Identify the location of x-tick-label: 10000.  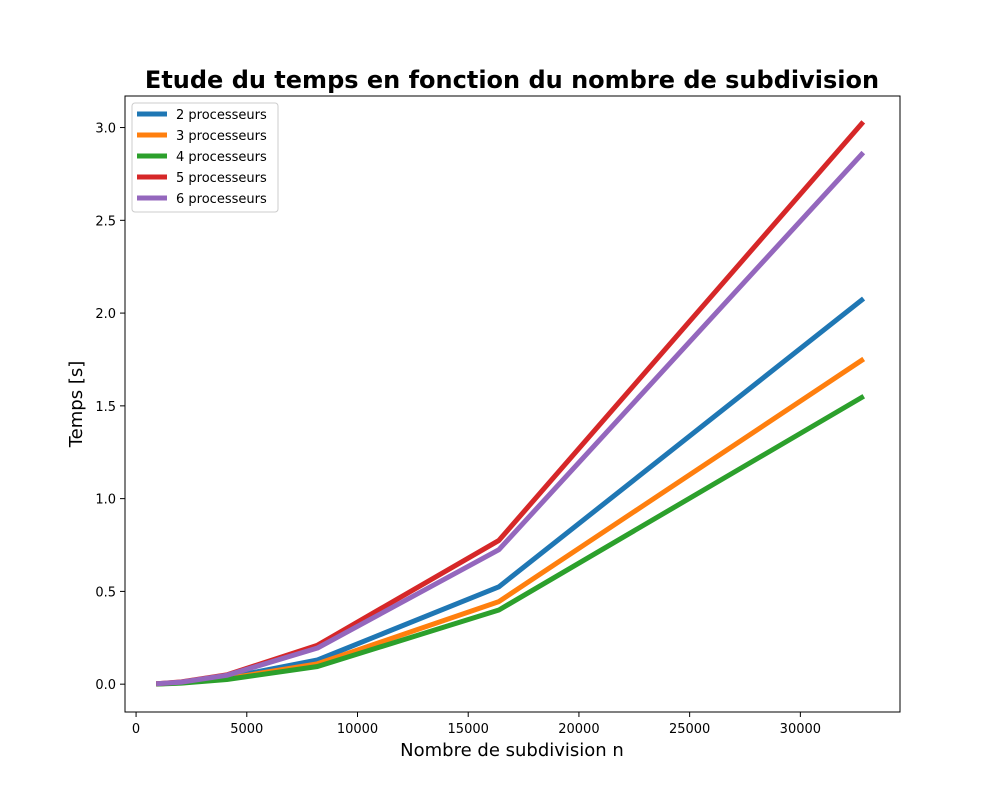
(357, 729).